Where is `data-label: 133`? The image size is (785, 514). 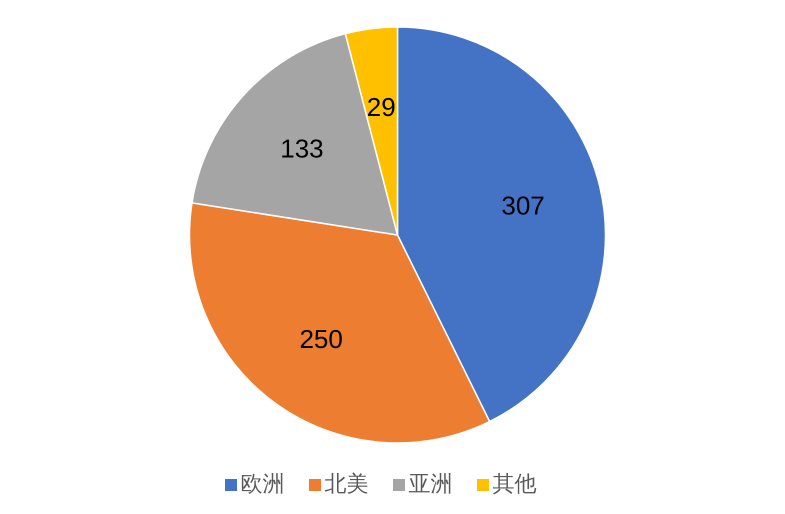
data-label: 133 is located at coordinates (302, 148).